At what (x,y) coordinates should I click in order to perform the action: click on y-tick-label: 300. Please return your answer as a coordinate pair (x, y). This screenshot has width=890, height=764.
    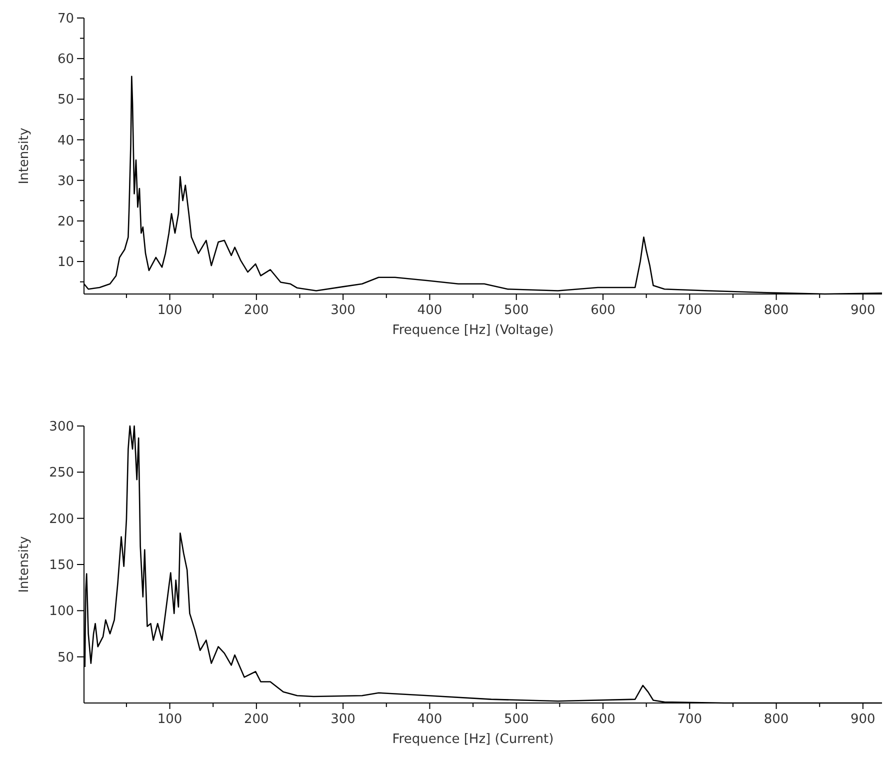
    Looking at the image, I should click on (61, 427).